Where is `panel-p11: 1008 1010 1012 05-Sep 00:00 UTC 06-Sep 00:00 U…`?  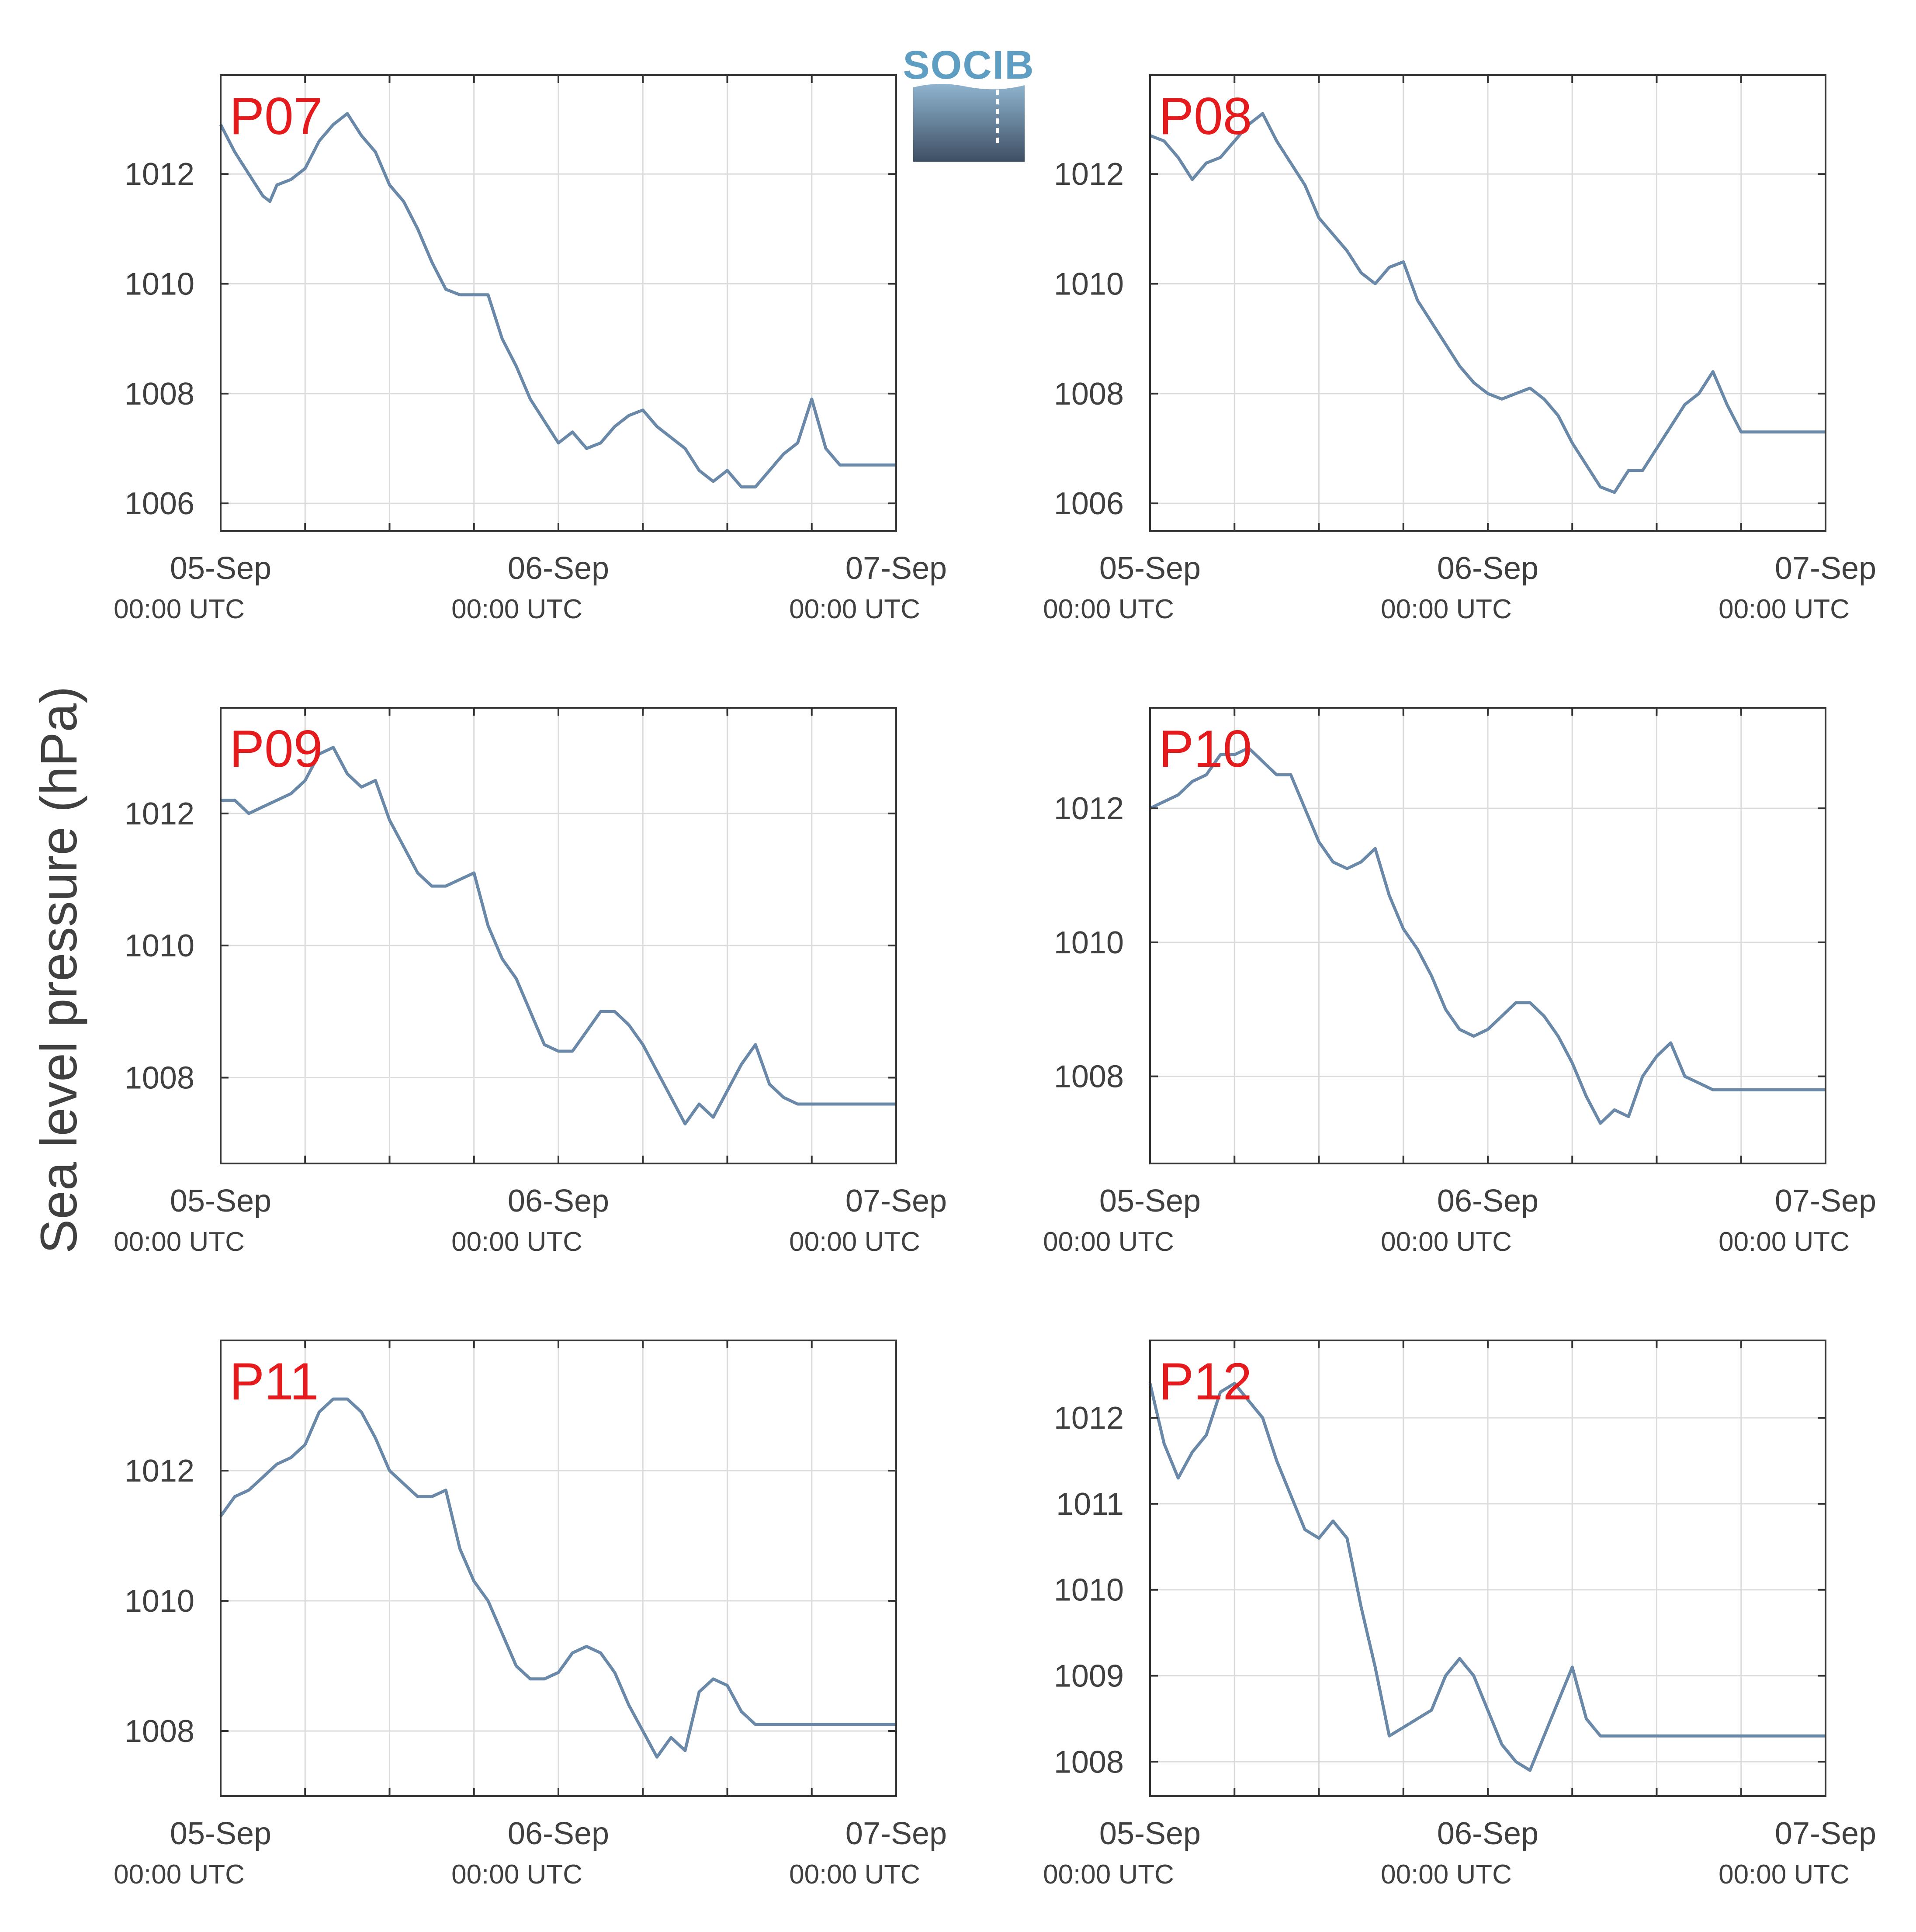 panel-p11: 1008 1010 1012 05-Sep 00:00 UTC 06-Sep 00:00 U… is located at coordinates (531, 1615).